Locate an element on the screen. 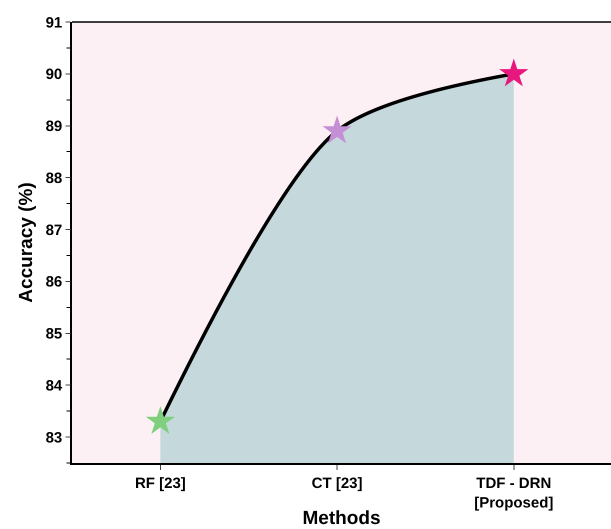  y-tick-label: 84 is located at coordinates (54, 385).